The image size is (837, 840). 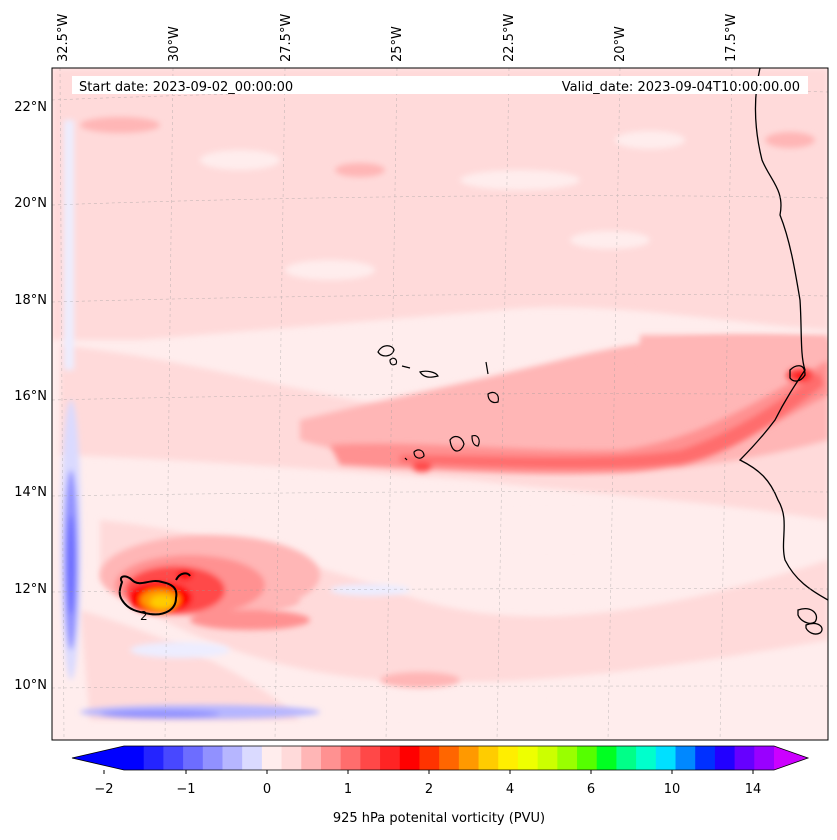 What do you see at coordinates (174, 44) in the screenshot?
I see `lon-label-30w: 30°W` at bounding box center [174, 44].